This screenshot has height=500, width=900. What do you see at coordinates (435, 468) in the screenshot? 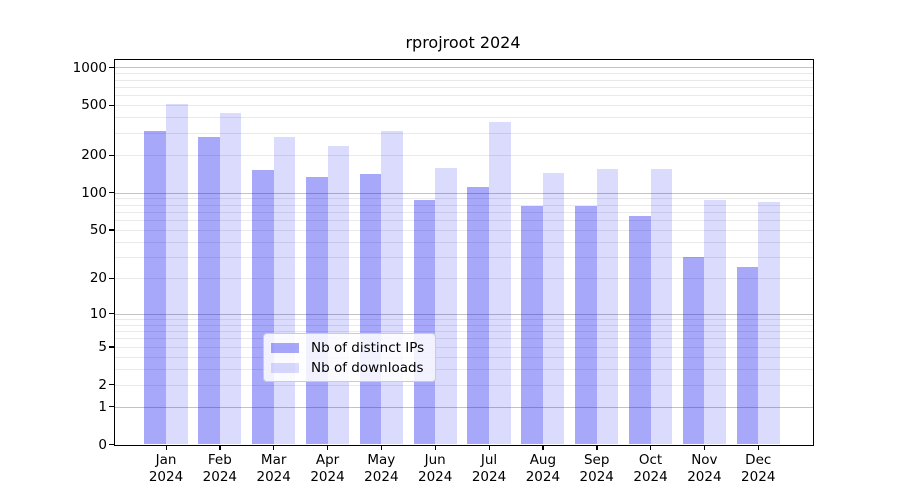
I see `x-tick-label: Jun 2024` at bounding box center [435, 468].